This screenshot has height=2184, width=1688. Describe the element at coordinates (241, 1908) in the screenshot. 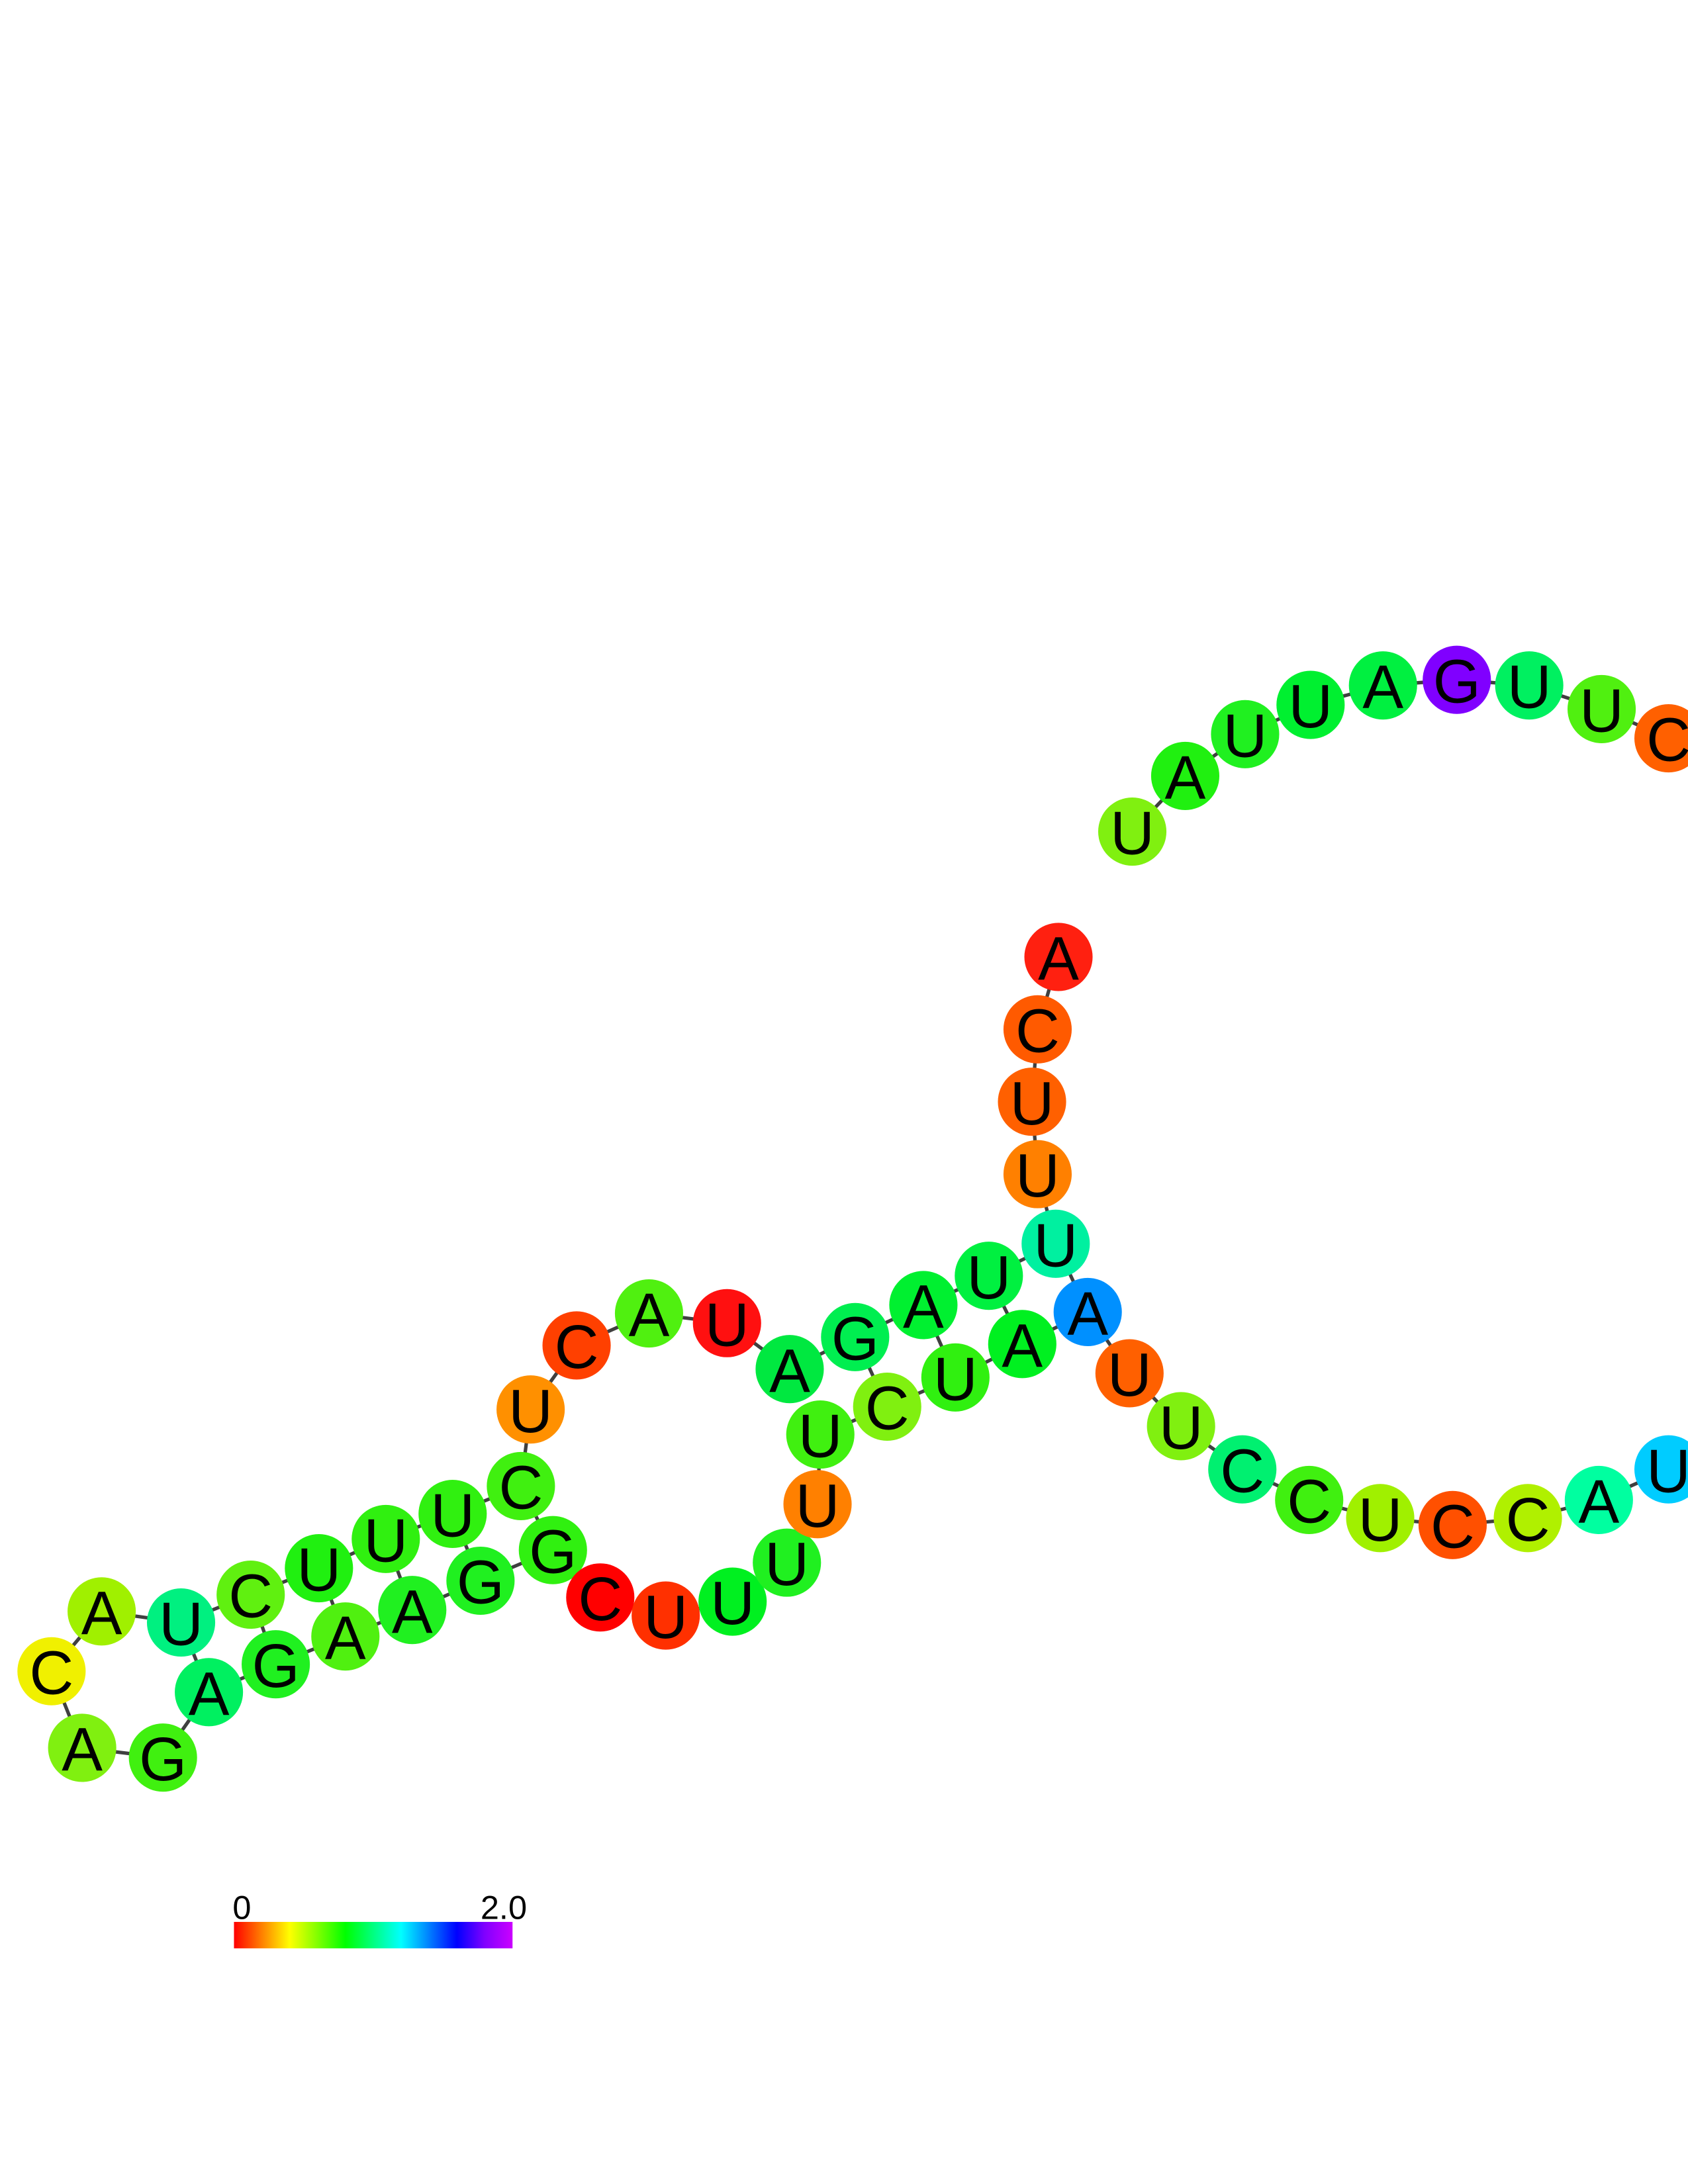

I see `colorbar-min-label: 0` at that location.